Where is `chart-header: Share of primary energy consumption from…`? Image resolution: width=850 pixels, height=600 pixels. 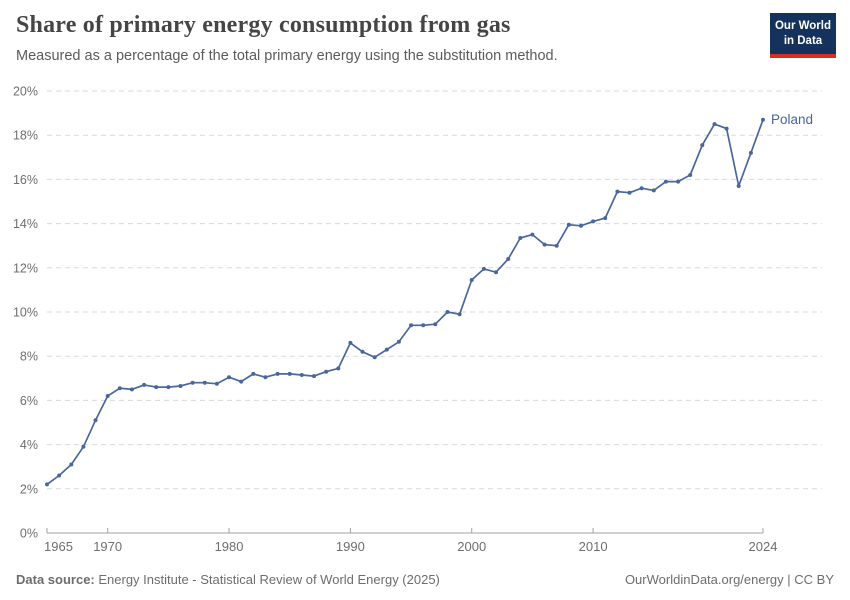 chart-header: Share of primary energy consumption from… is located at coordinates (378, 38).